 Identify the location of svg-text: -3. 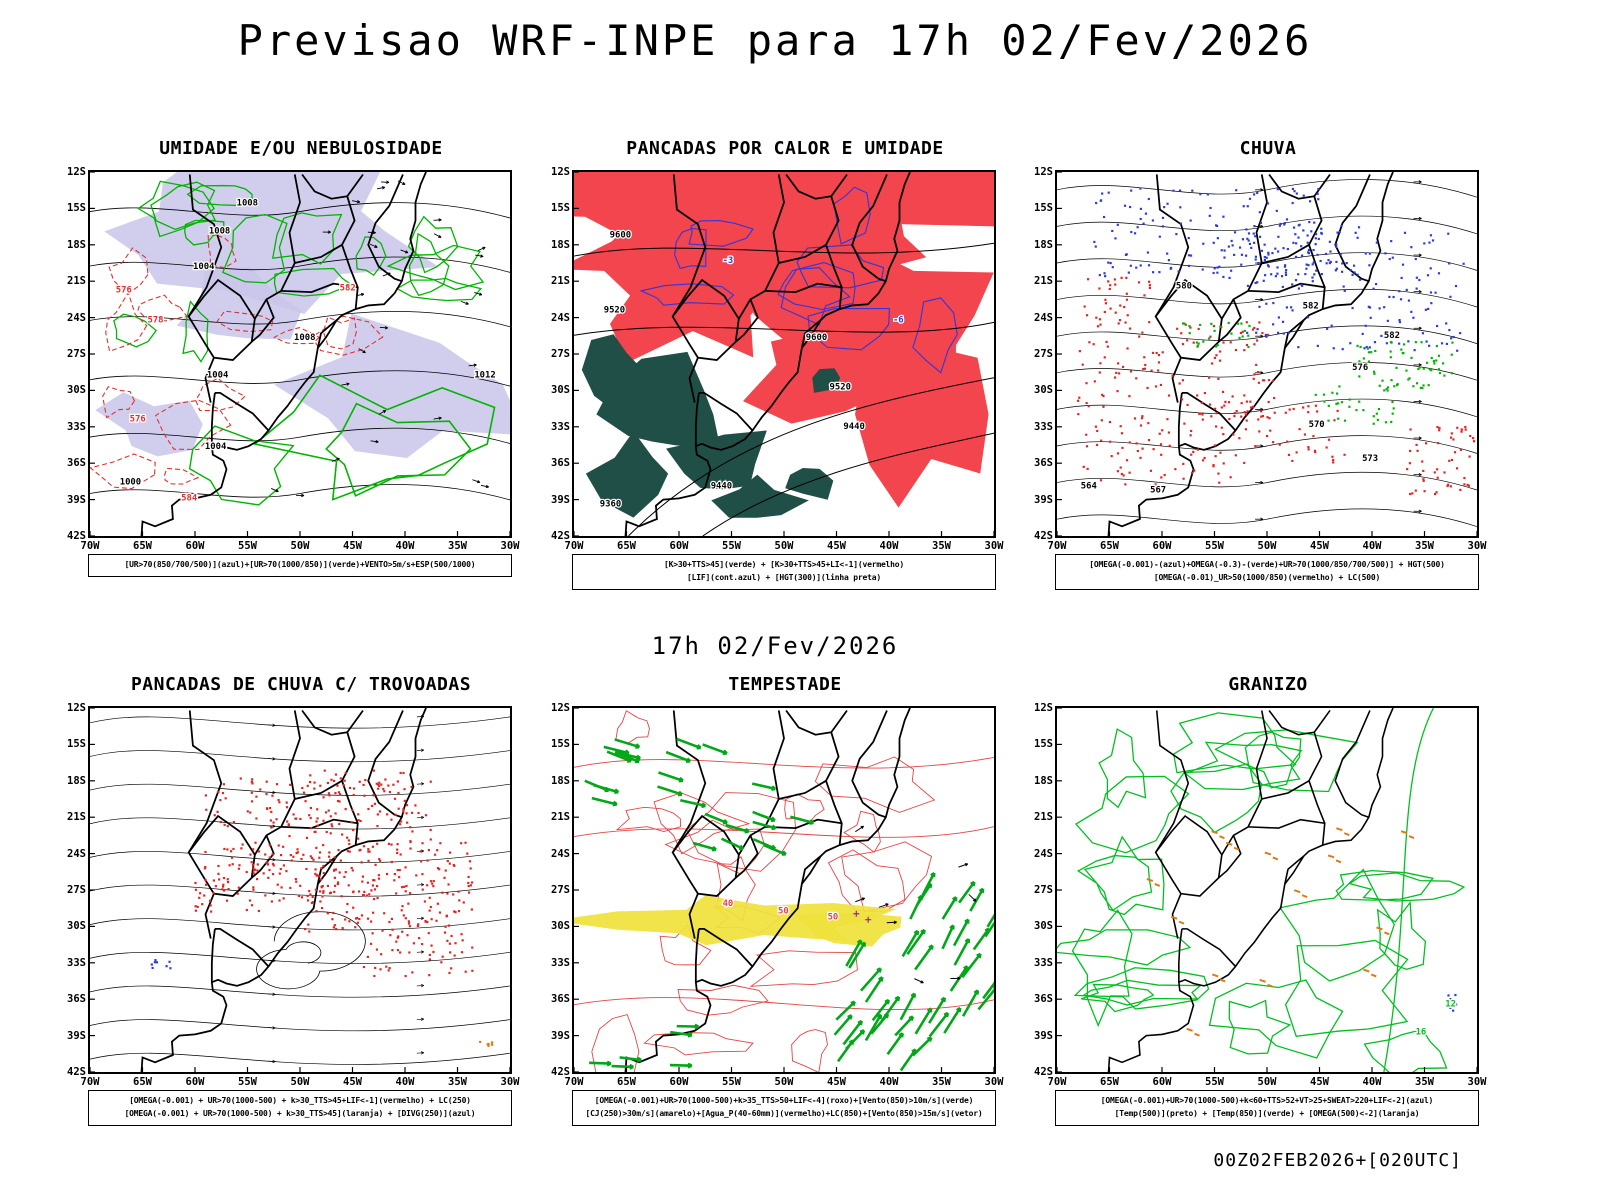
(728, 261).